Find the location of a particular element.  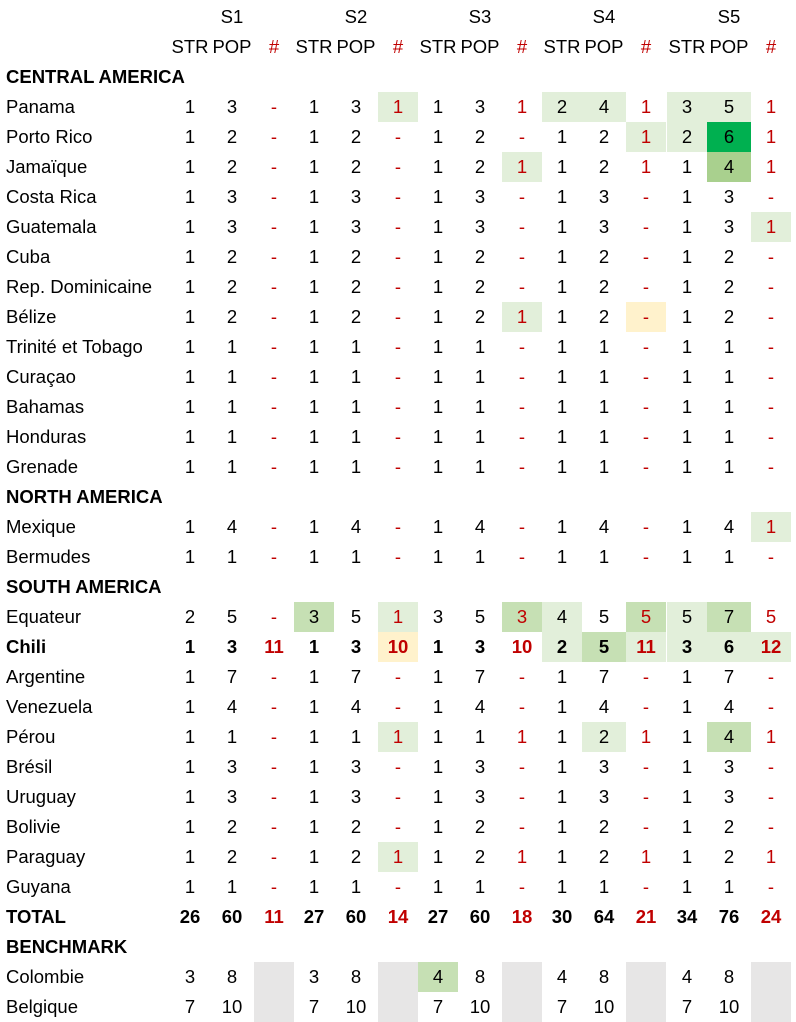

country-label: Argentine is located at coordinates (46, 676).